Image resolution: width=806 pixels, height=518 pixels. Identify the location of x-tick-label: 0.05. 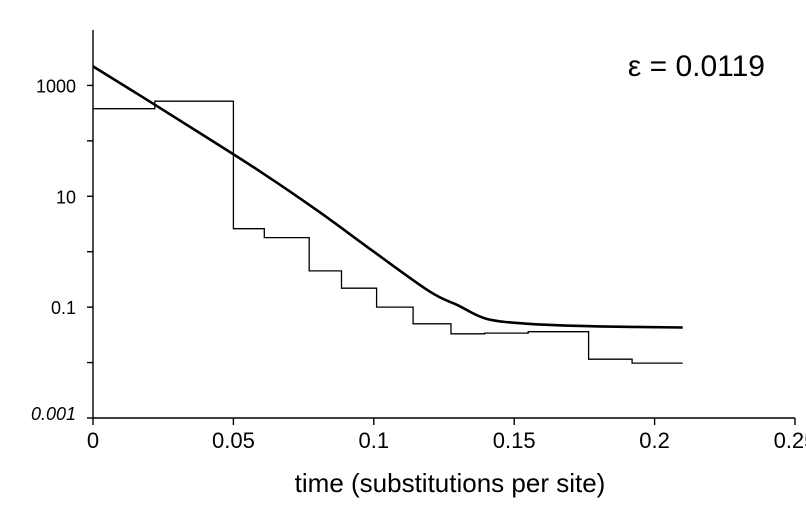
(233, 440).